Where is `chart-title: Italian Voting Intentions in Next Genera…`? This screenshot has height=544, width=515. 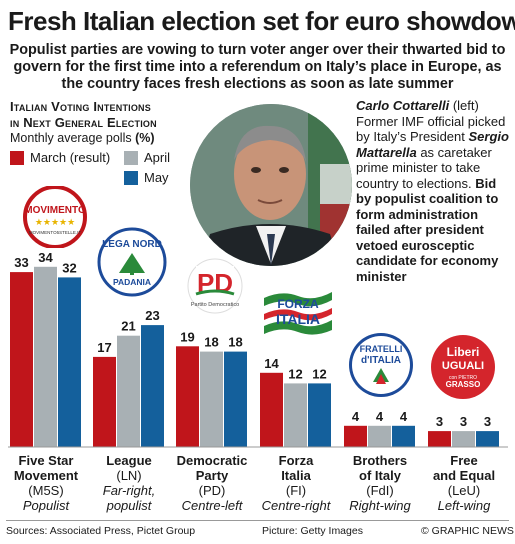
chart-title: Italian Voting Intentions in Next Genera… is located at coordinates (83, 115).